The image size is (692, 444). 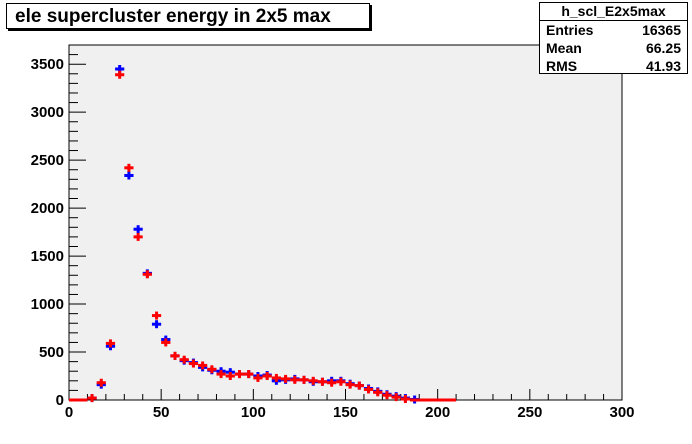 What do you see at coordinates (173, 16) in the screenshot?
I see `plot-title: ele supercluster energy in 2x5 max` at bounding box center [173, 16].